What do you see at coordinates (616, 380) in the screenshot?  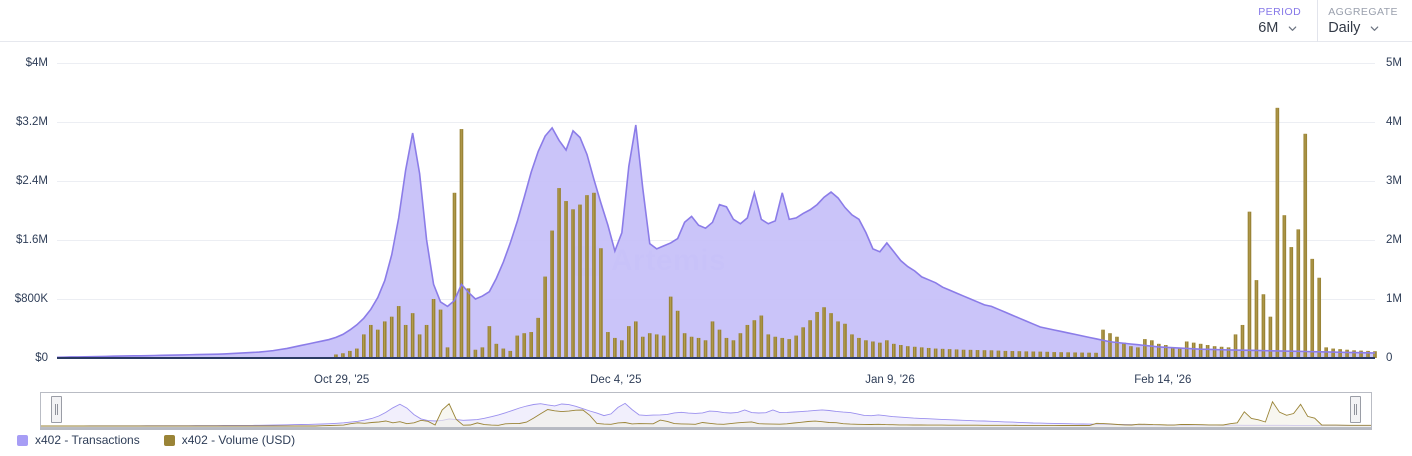 I see `x-tick-label: Dec 4, '25` at bounding box center [616, 380].